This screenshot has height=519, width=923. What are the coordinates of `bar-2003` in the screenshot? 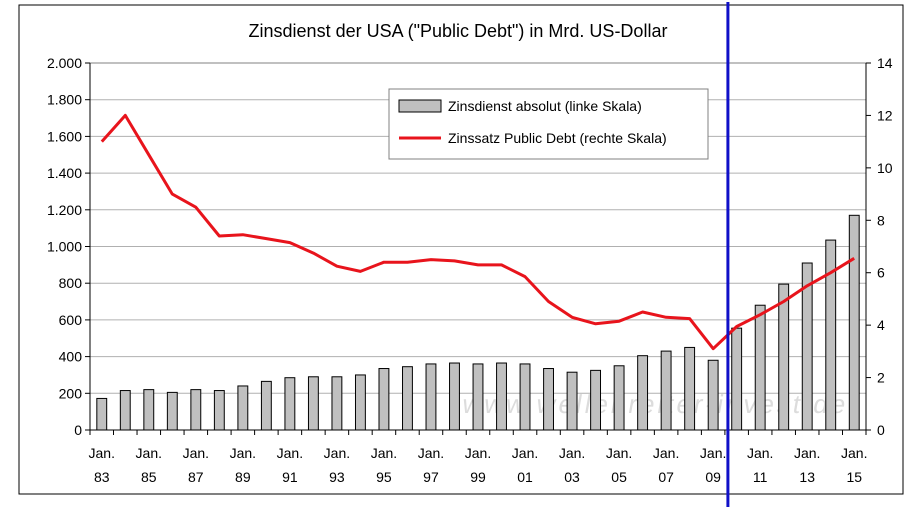 It's located at (572, 401).